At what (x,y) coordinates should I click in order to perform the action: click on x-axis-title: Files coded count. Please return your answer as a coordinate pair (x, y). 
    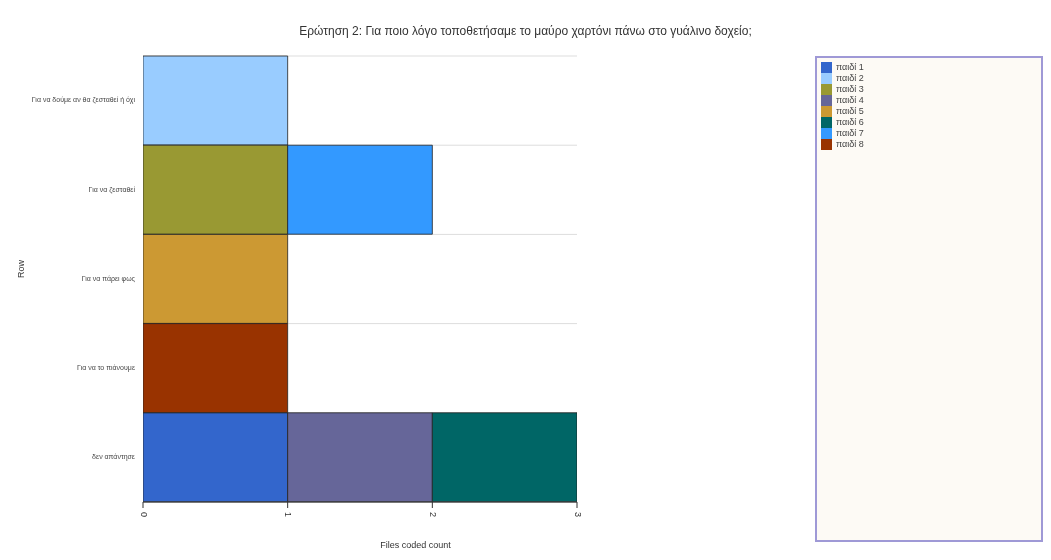
    Looking at the image, I should click on (415, 545).